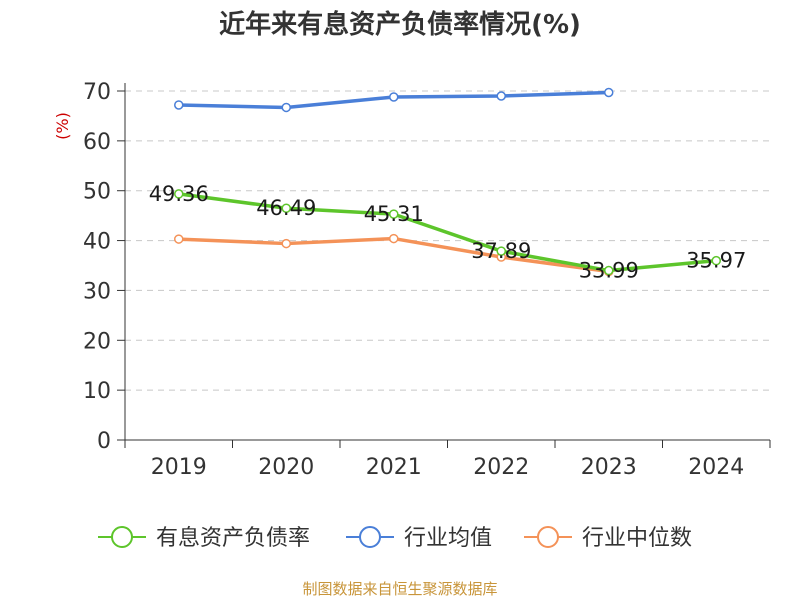 The image size is (800, 600). I want to click on legend-label: 行业均值, so click(448, 538).